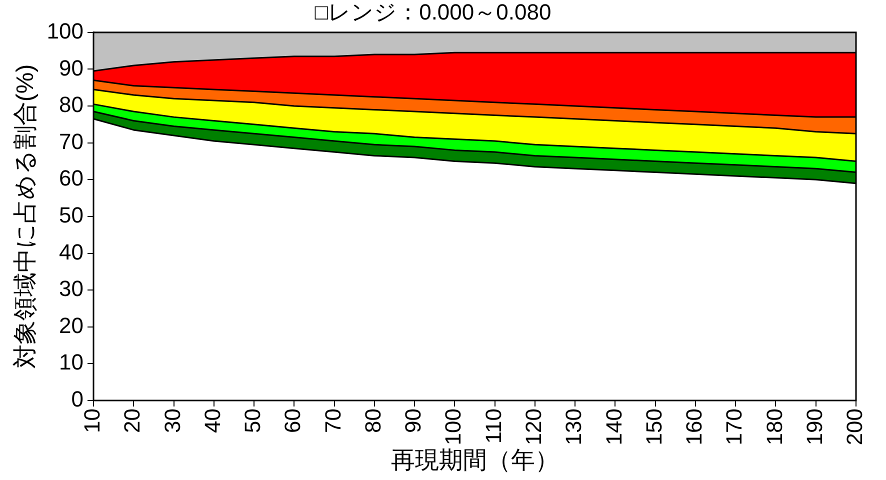 The height and width of the screenshot is (480, 886). Describe the element at coordinates (71, 105) in the screenshot. I see `y-tick-label: 80` at that location.